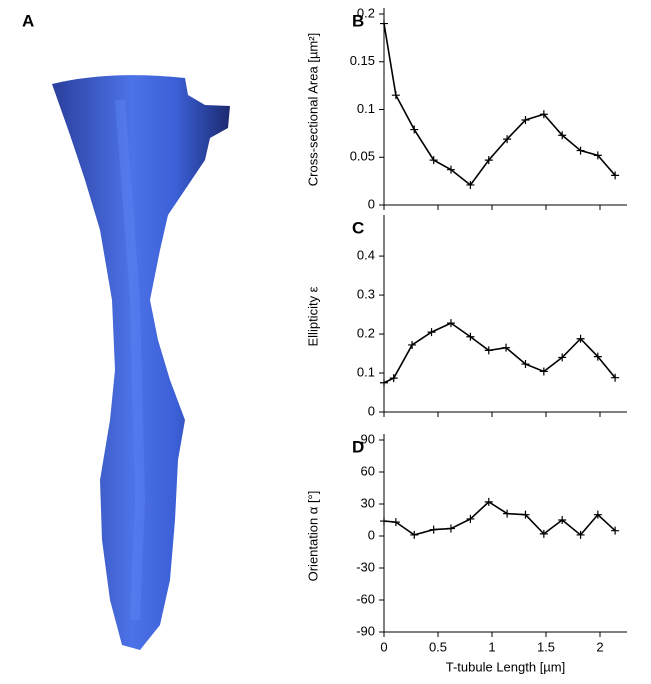 Image resolution: width=651 pixels, height=684 pixels. Describe the element at coordinates (368, 470) in the screenshot. I see `y-tick-label: 60` at that location.